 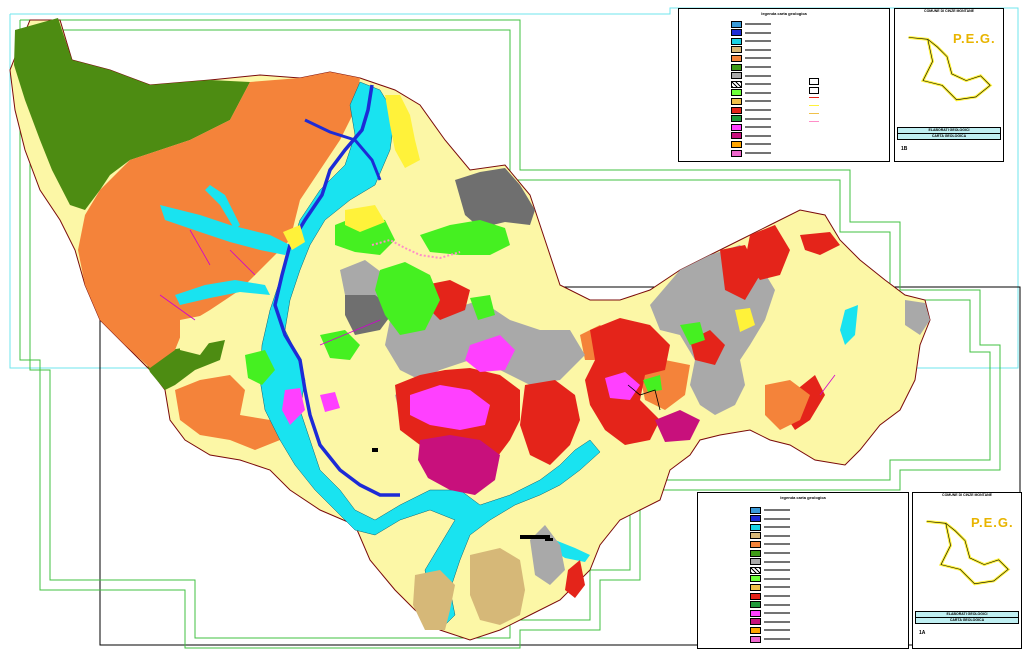 I want to click on unit-yellow-north, so click(x=402, y=131).